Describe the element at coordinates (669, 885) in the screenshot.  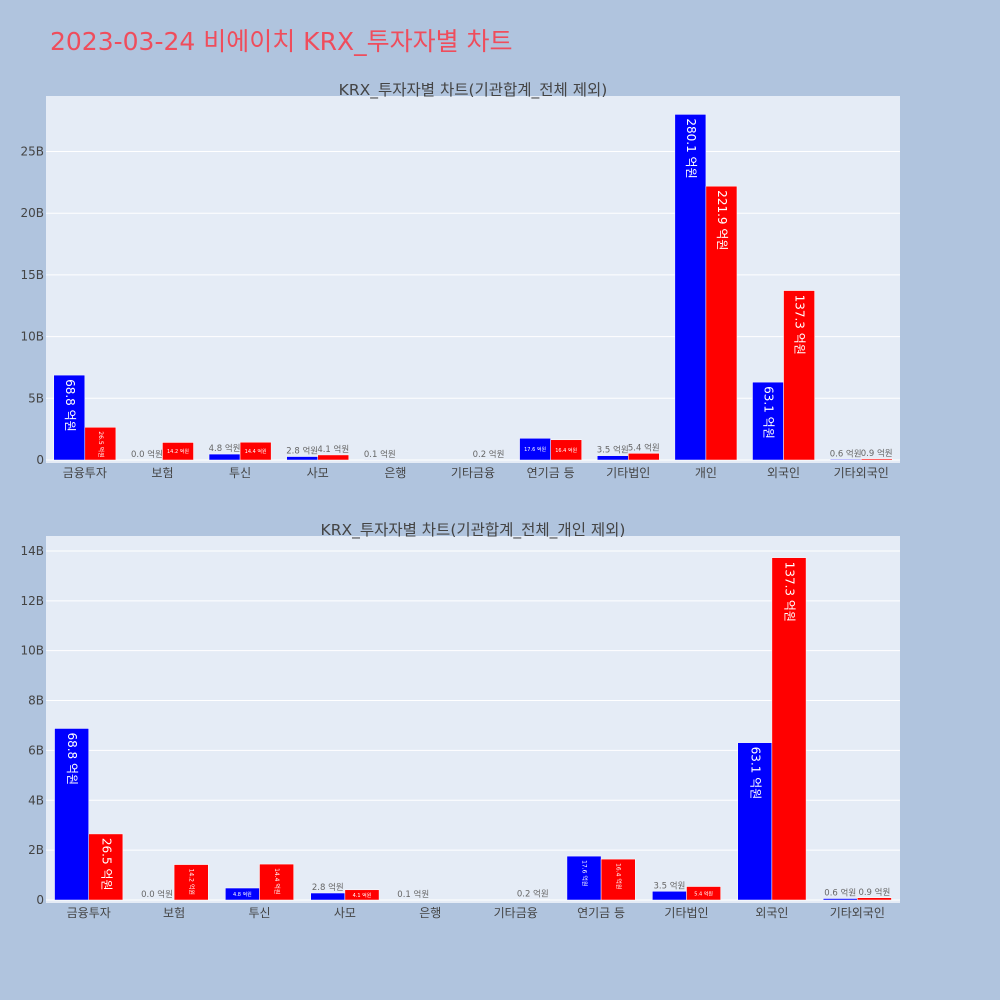
I see `chart2-bar-label: 3.5 억원` at that location.